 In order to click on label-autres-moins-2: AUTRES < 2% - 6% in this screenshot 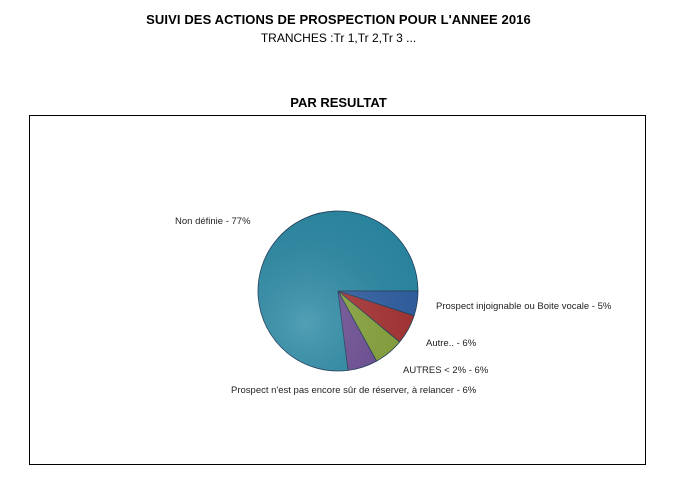, I will do `click(446, 370)`.